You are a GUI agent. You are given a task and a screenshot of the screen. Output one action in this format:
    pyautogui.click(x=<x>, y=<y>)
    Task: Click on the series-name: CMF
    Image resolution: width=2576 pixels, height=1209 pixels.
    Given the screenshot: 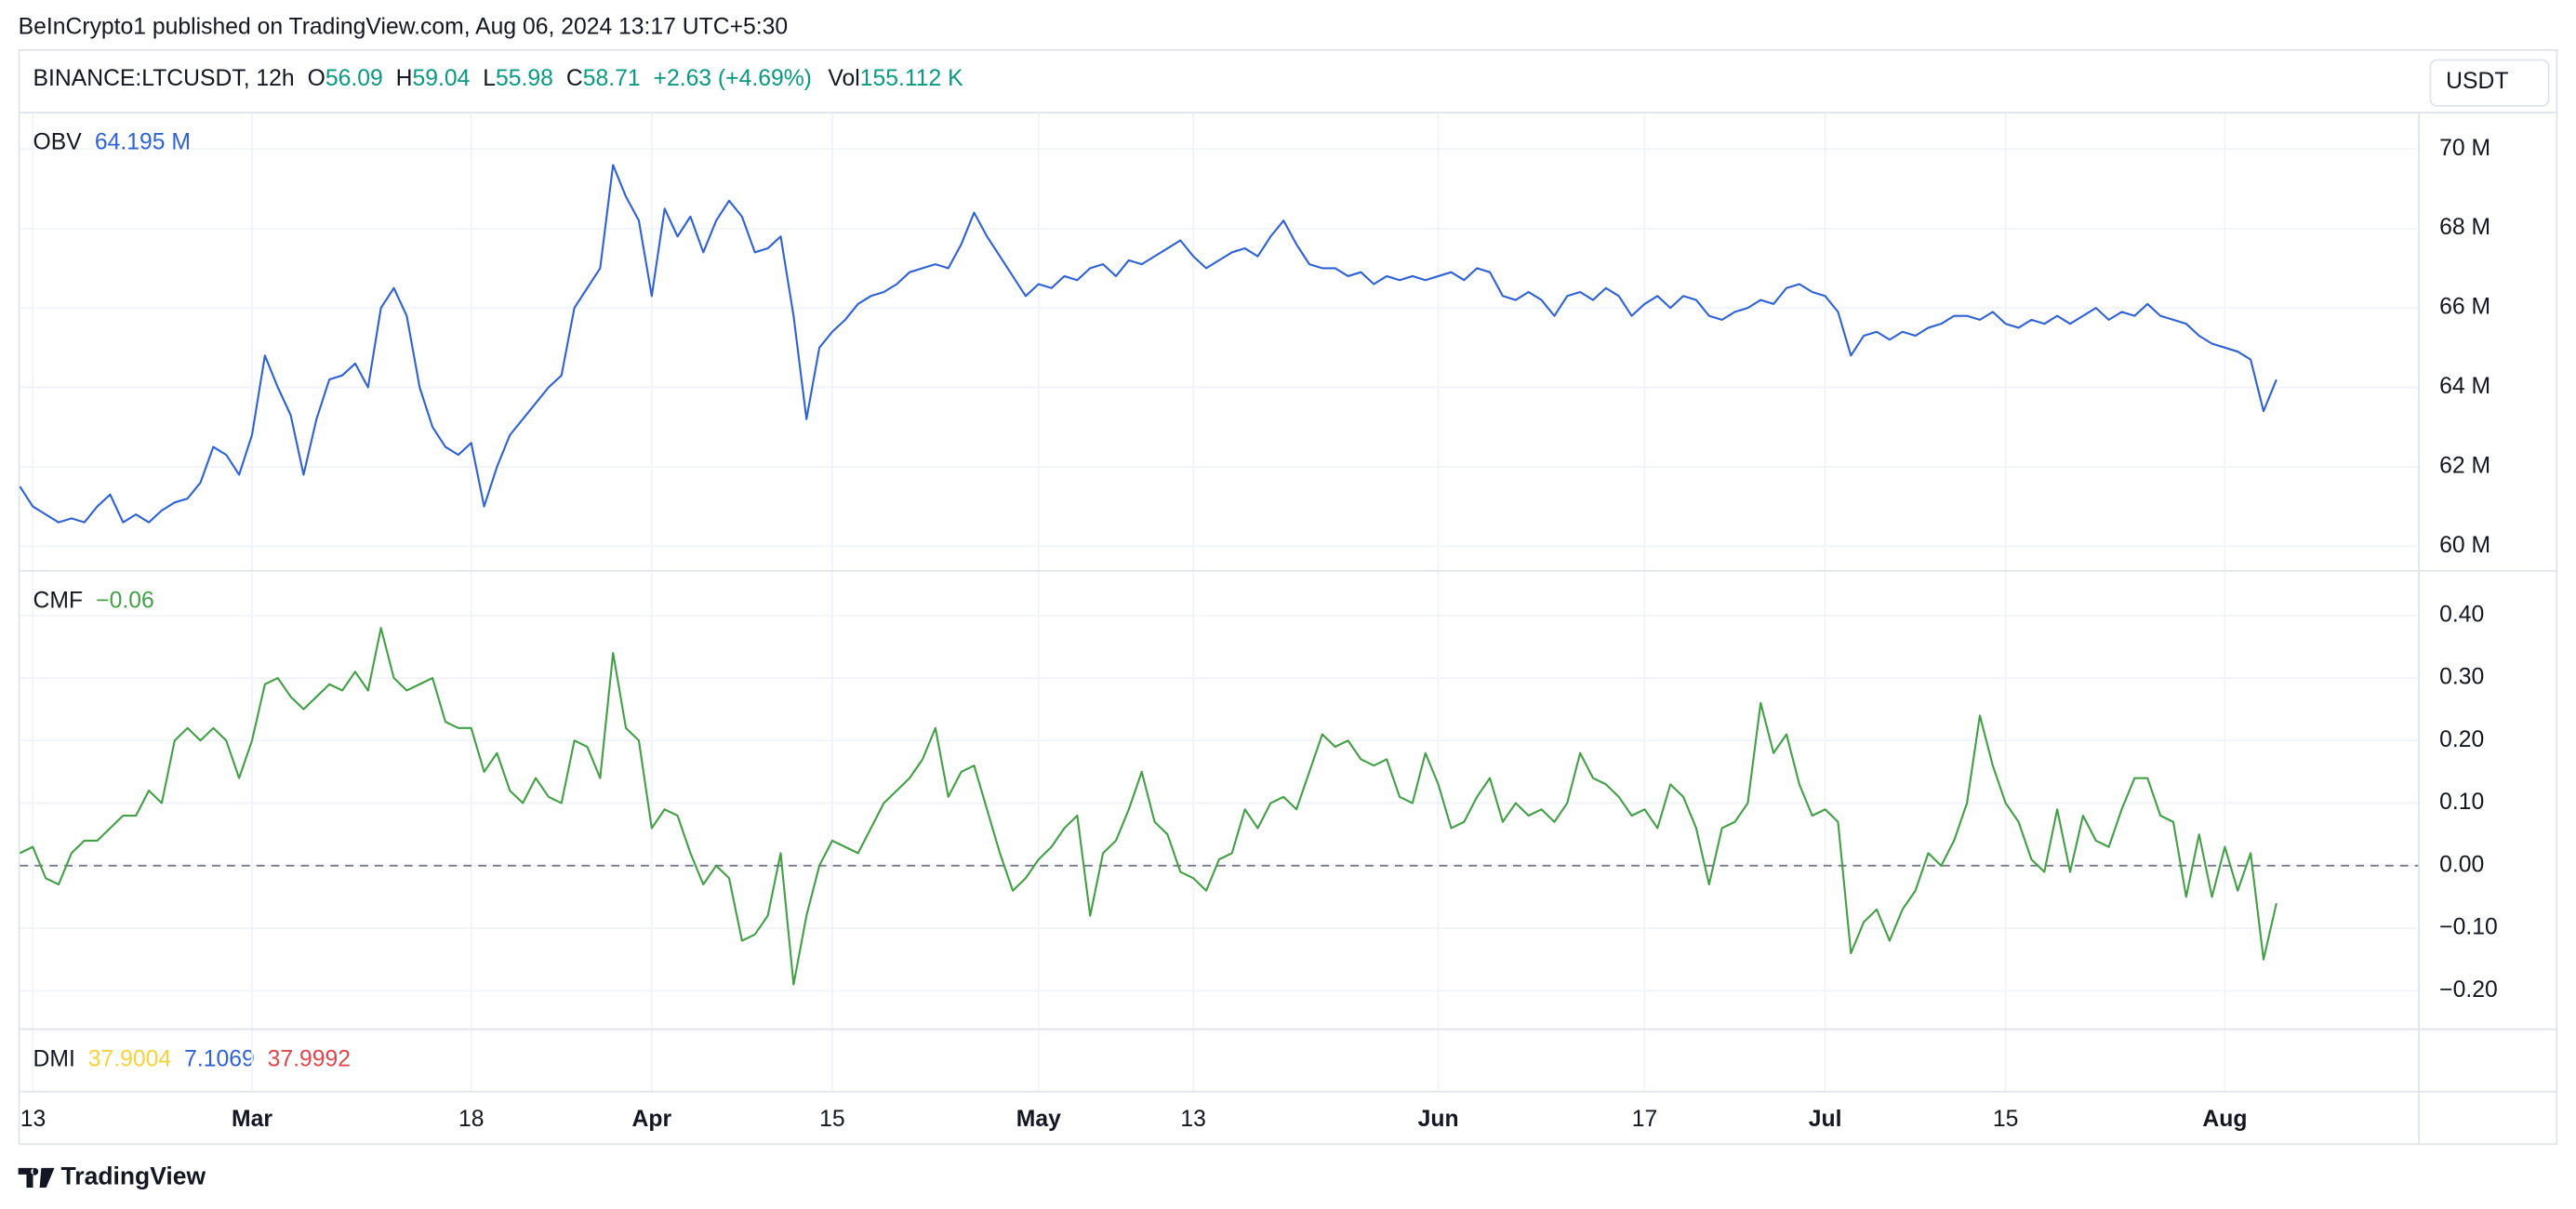 What is the action you would take?
    pyautogui.click(x=58, y=600)
    